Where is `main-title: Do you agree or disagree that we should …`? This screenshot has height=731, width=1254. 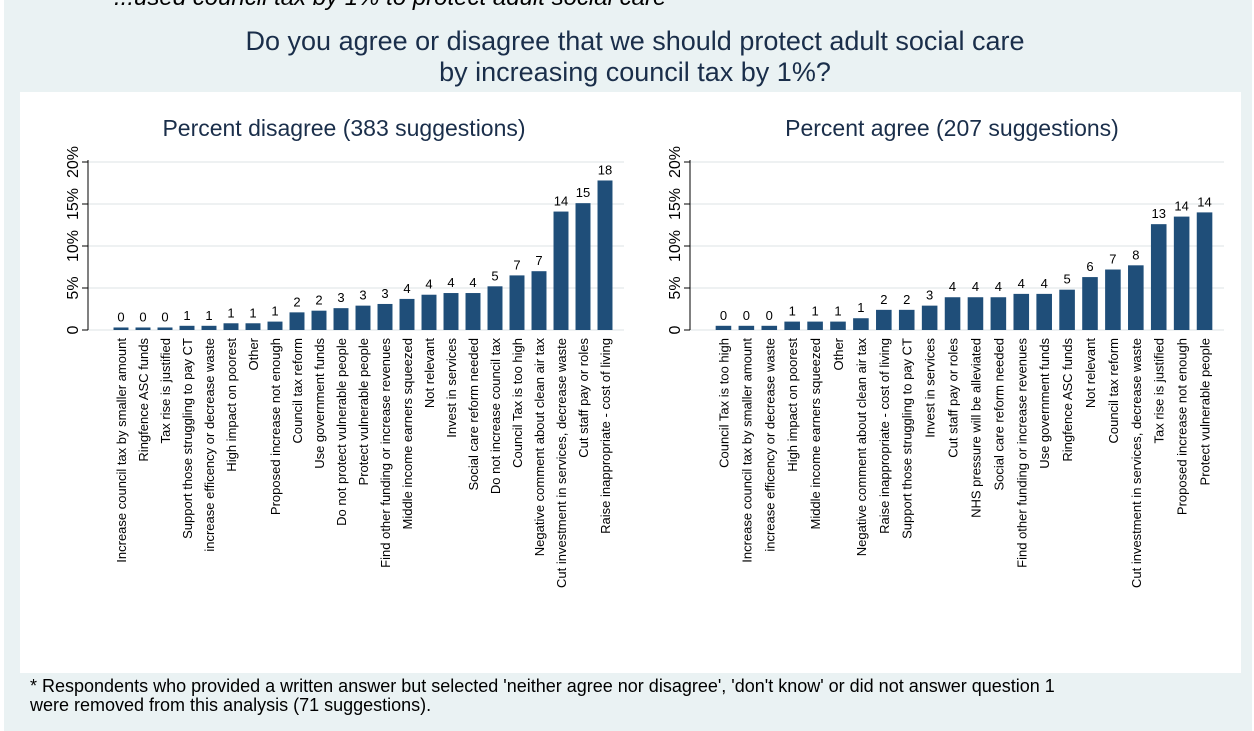 main-title: Do you agree or disagree that we should … is located at coordinates (629, 57).